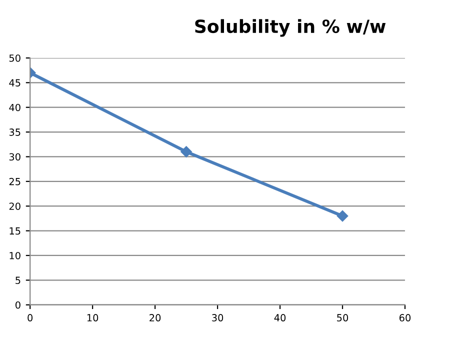 Image resolution: width=449 pixels, height=341 pixels. I want to click on chart-title: Solubility in % w/w, so click(290, 28).